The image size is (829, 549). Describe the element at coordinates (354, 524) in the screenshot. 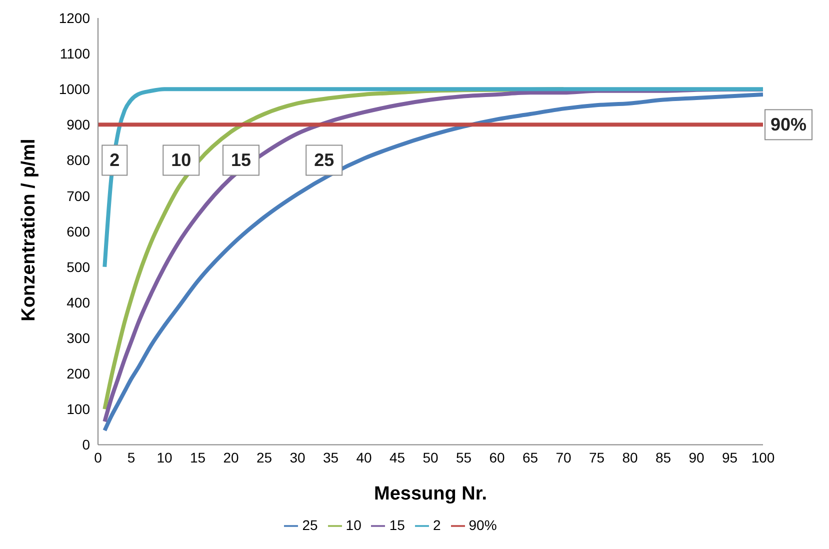

I see `legend-label: 10` at that location.